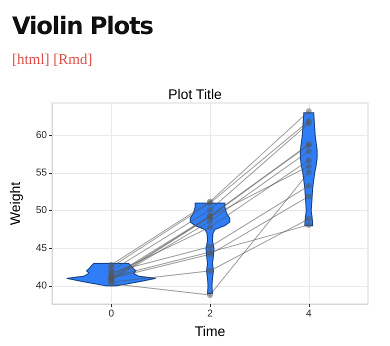 Image resolution: width=390 pixels, height=346 pixels. I want to click on y-tick-label: 55, so click(42, 173).